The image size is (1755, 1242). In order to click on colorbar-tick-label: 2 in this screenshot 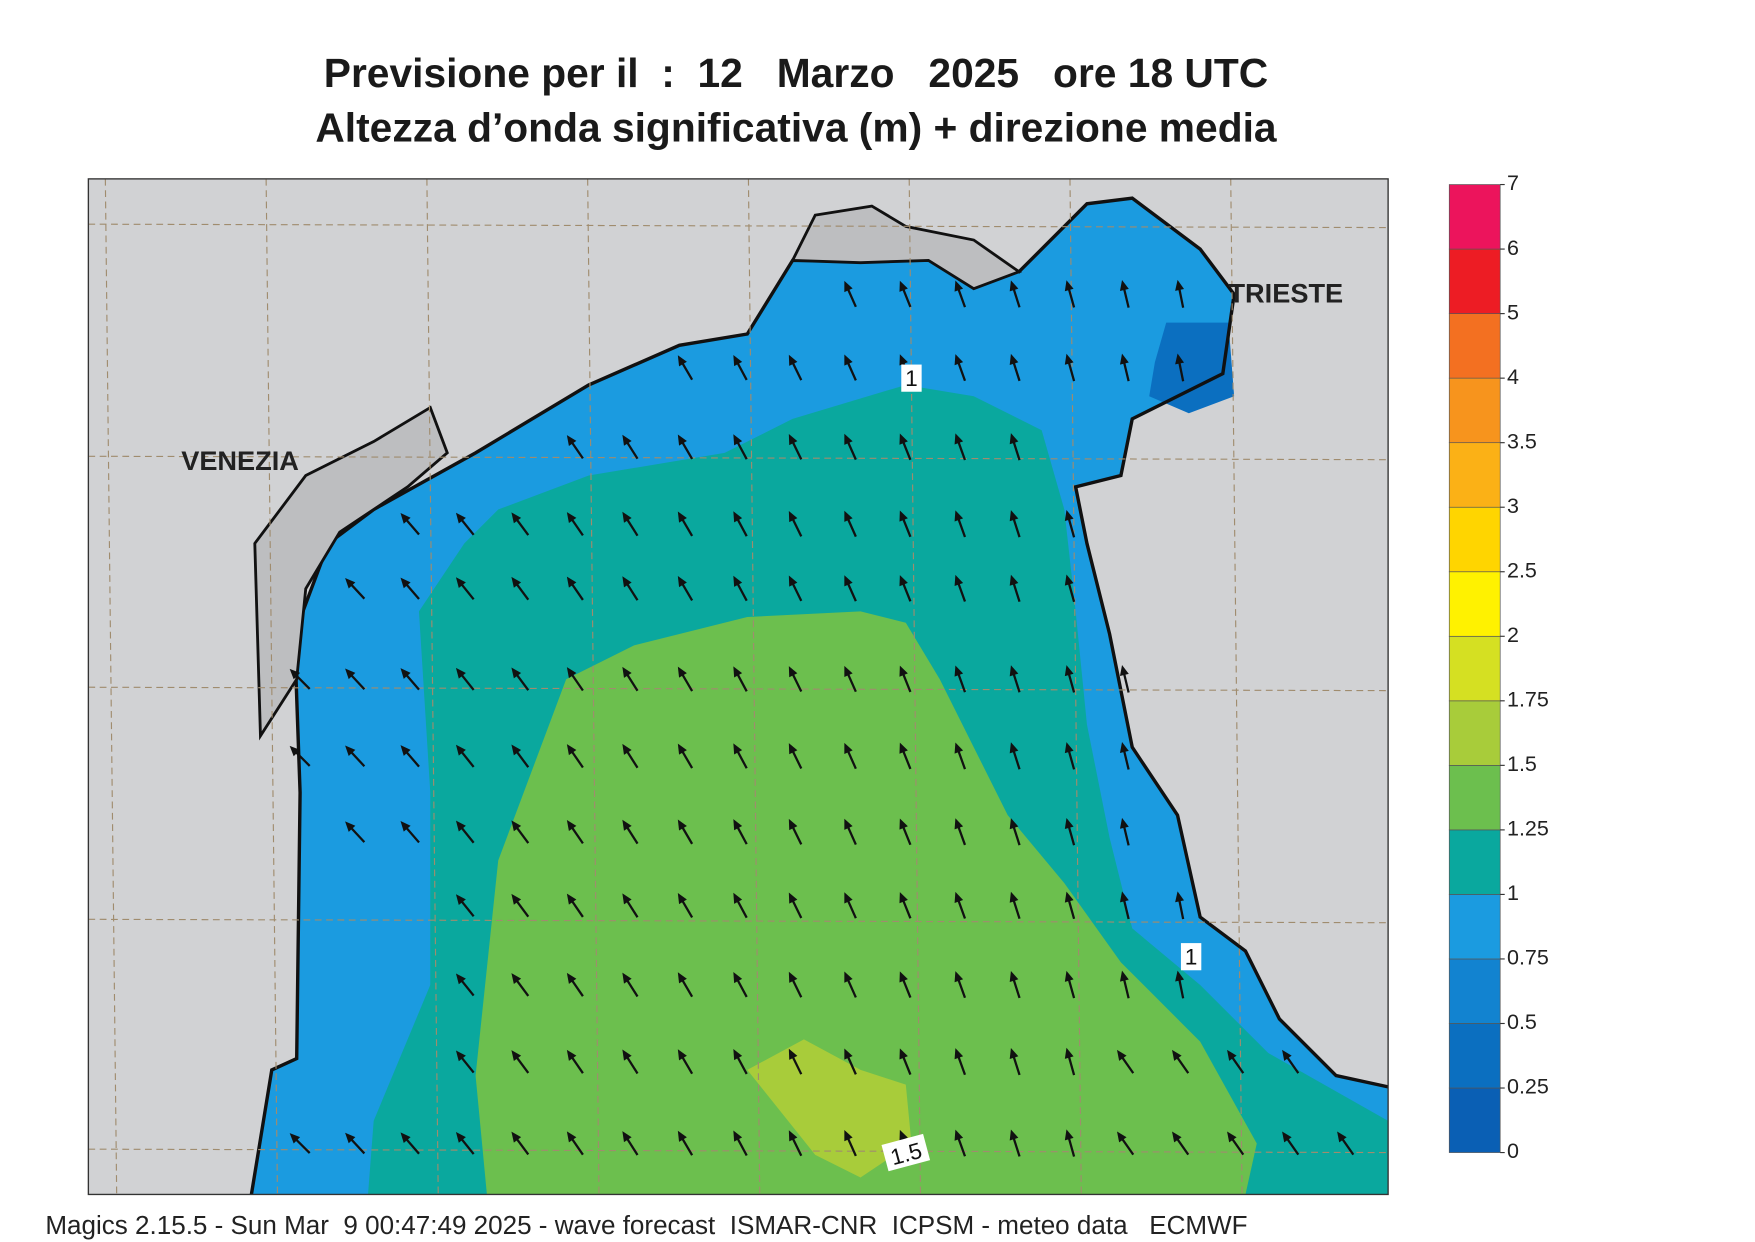, I will do `click(1513, 635)`.